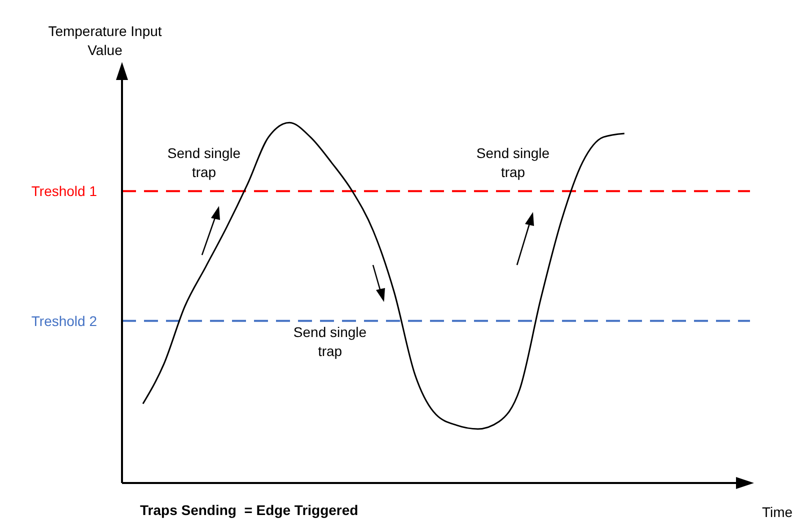  I want to click on x-axis-title: Time, so click(777, 512).